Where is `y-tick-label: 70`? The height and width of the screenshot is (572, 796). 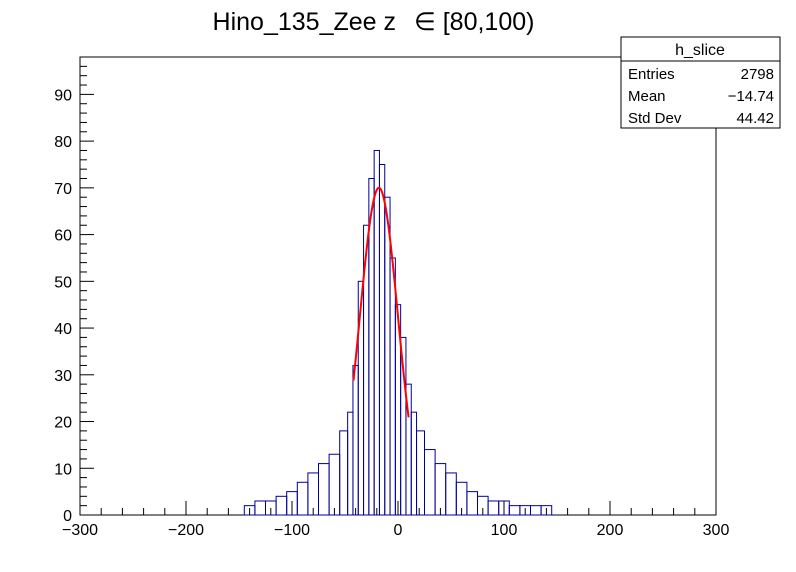
y-tick-label: 70 is located at coordinates (63, 189).